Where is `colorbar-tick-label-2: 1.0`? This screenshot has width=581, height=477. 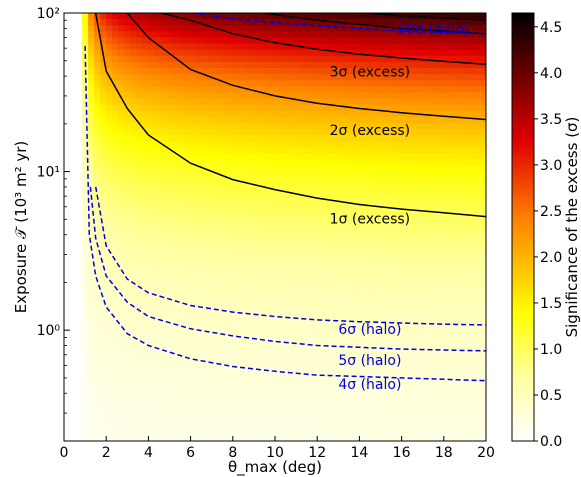
colorbar-tick-label-2: 1.0 is located at coordinates (551, 350).